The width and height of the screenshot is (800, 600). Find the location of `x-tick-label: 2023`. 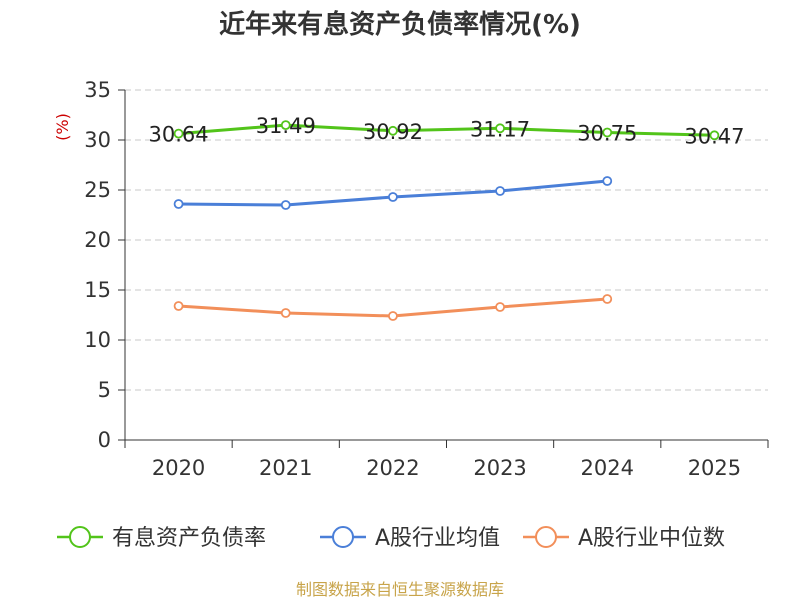

x-tick-label: 2023 is located at coordinates (499, 468).